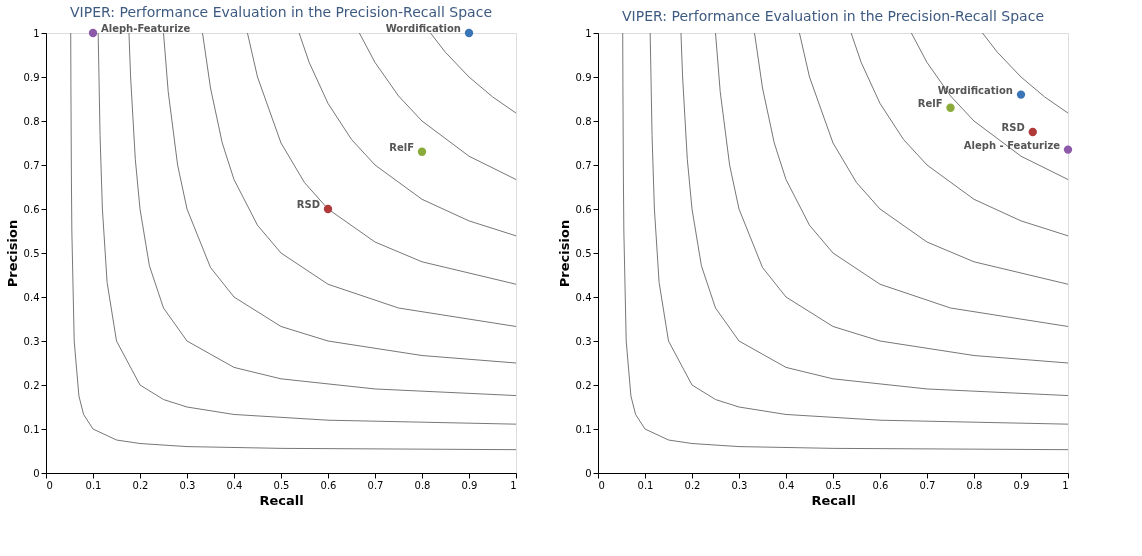 Image resolution: width=1142 pixels, height=556 pixels. Describe the element at coordinates (146, 28) in the screenshot. I see `series-label: Aleph-Featurize` at that location.